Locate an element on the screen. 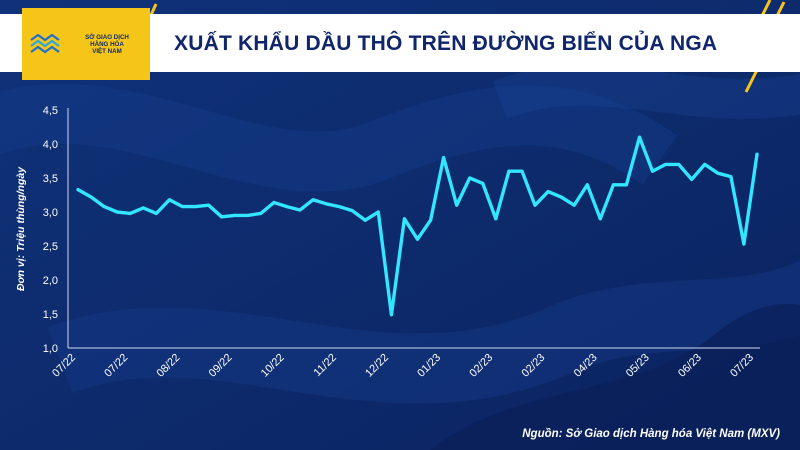 The width and height of the screenshot is (800, 450). logo-text: SỞ GIAO DỊCH HÀNG HÓA VIỆT NAM is located at coordinates (107, 44).